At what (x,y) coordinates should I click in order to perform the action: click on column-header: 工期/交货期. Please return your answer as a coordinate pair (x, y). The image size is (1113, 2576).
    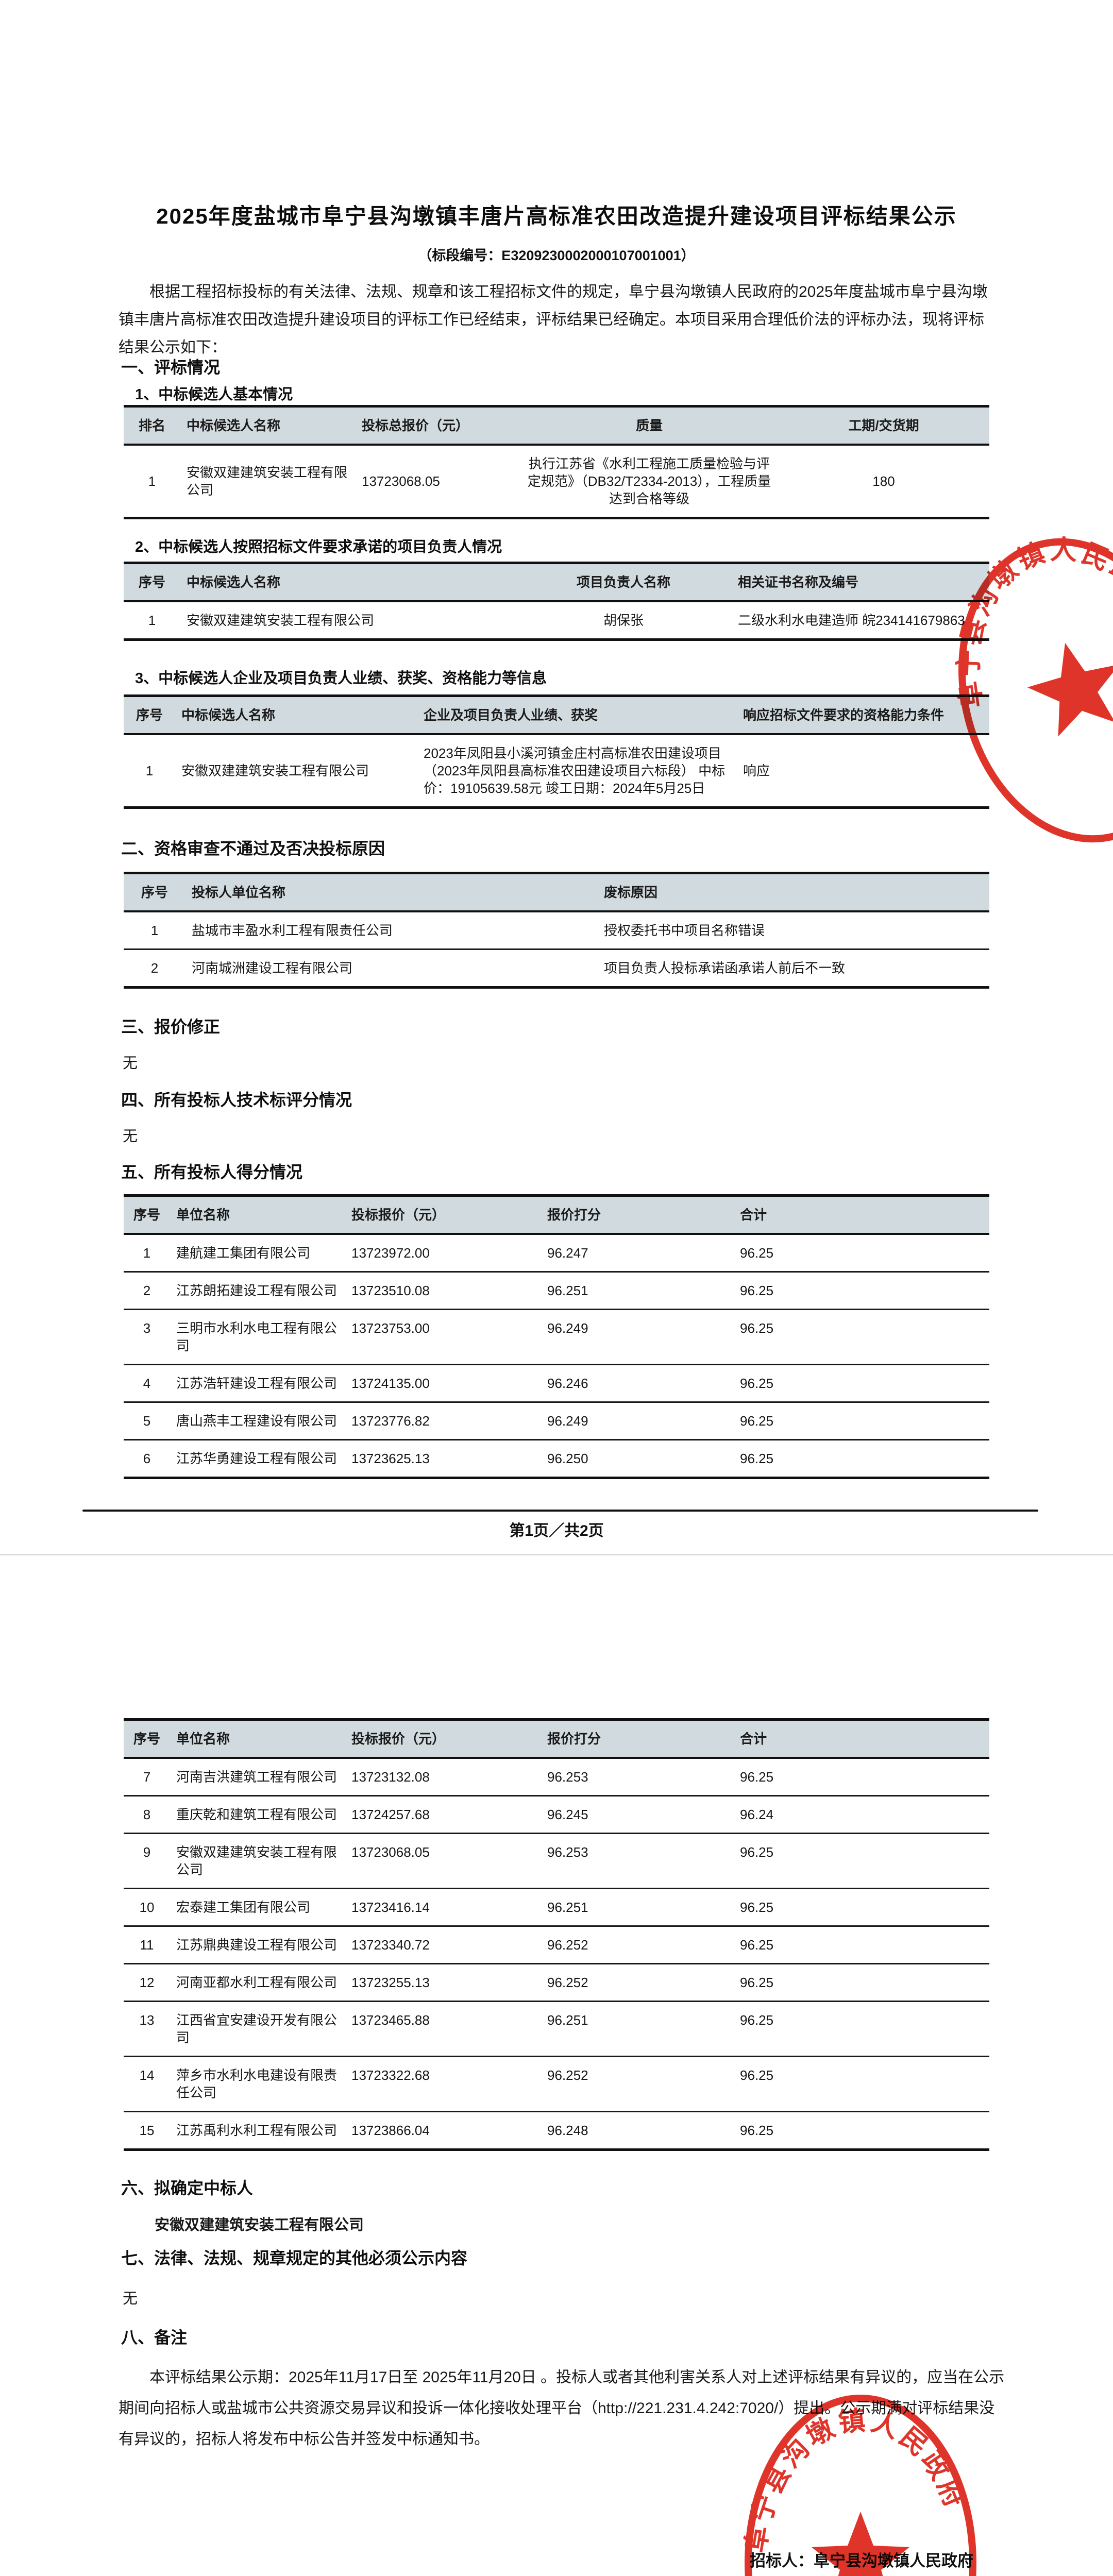
    Looking at the image, I should click on (883, 425).